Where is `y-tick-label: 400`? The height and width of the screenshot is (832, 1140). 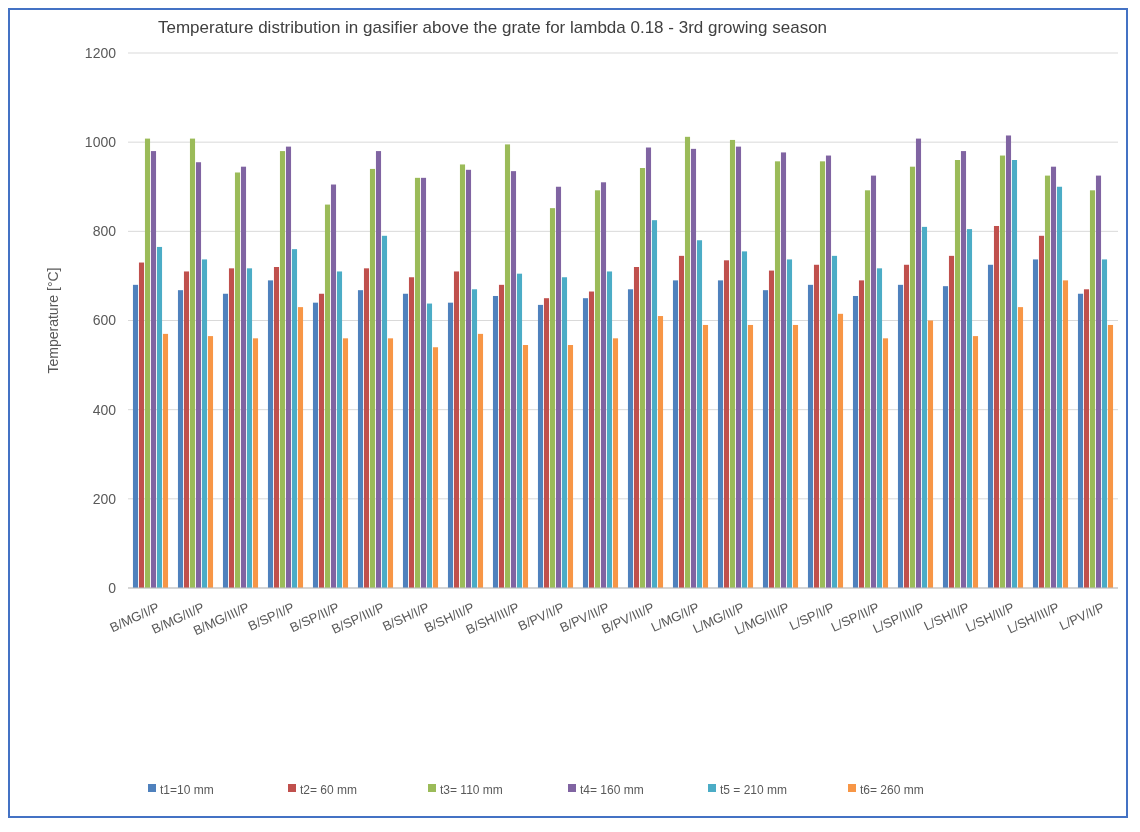
y-tick-label: 400 is located at coordinates (104, 409).